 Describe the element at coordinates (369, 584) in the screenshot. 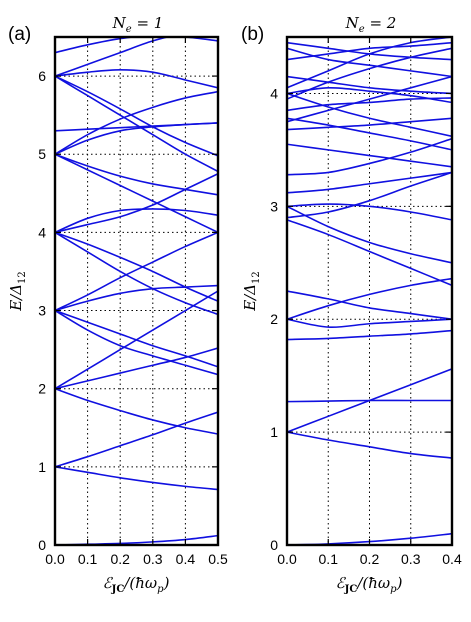

I see `panel-b-xlabel: ℰJC/(ħωp)` at that location.